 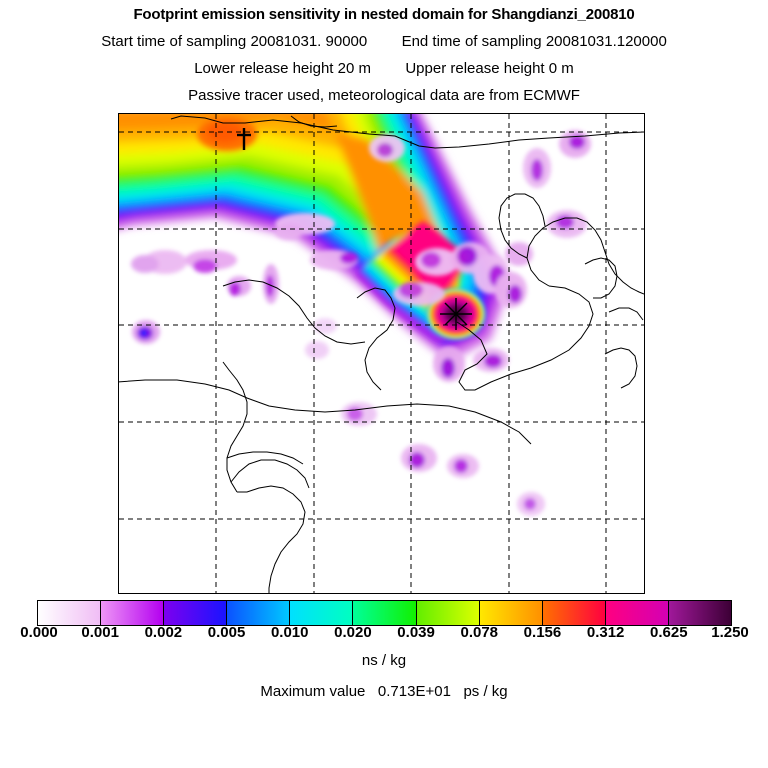 What do you see at coordinates (309, 41) in the screenshot?
I see `start-time-value: 20081031. 90000` at bounding box center [309, 41].